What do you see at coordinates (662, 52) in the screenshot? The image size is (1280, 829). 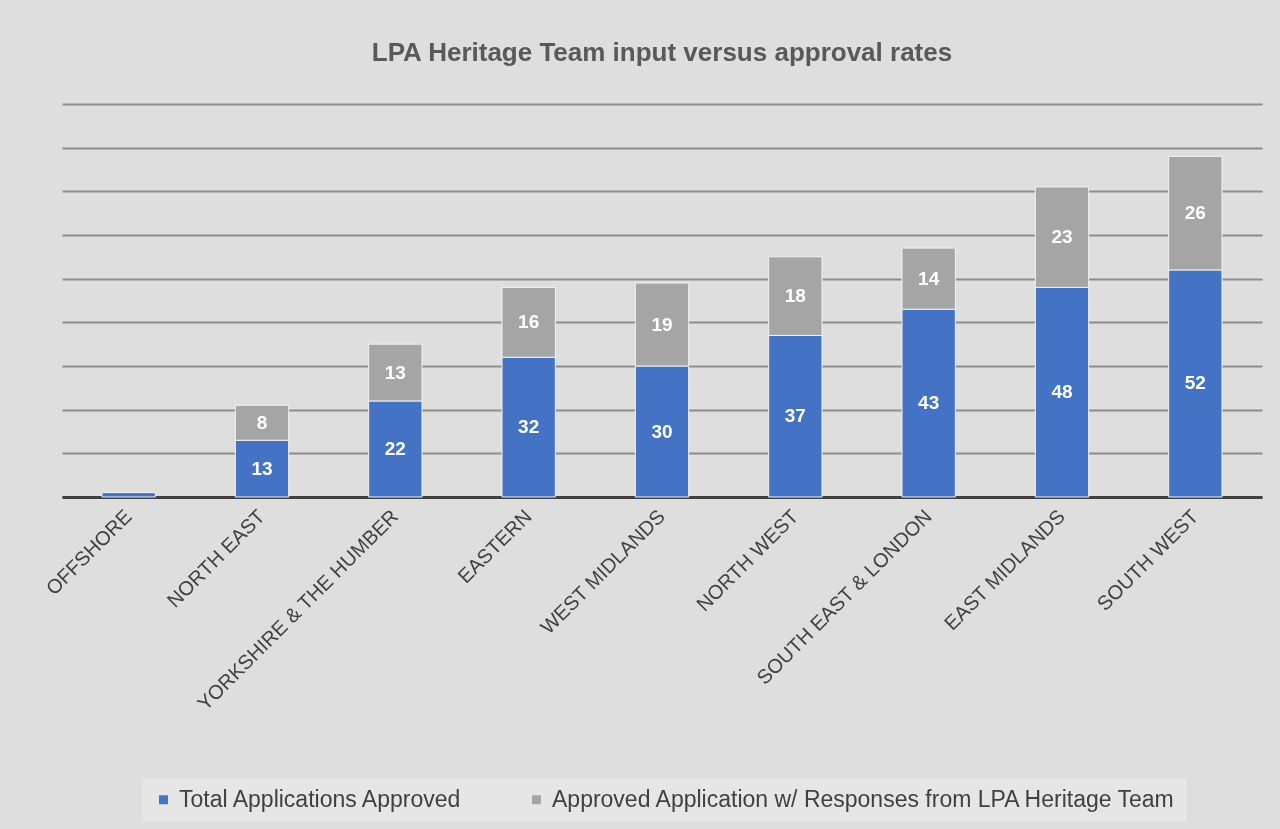 I see `chart-title: LPA Heritage Team input versus approval rates` at bounding box center [662, 52].